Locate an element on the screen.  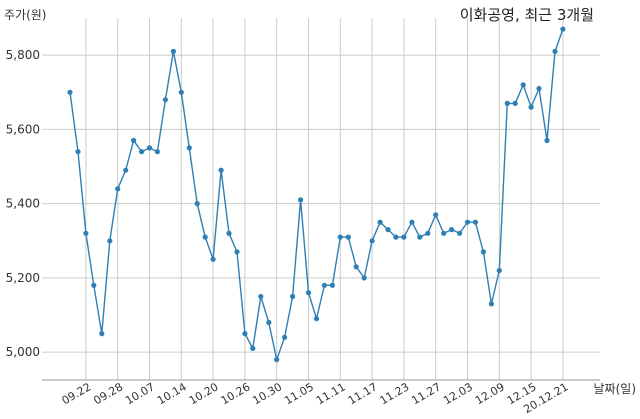
x-tick-label: 10.07 is located at coordinates (140, 393).